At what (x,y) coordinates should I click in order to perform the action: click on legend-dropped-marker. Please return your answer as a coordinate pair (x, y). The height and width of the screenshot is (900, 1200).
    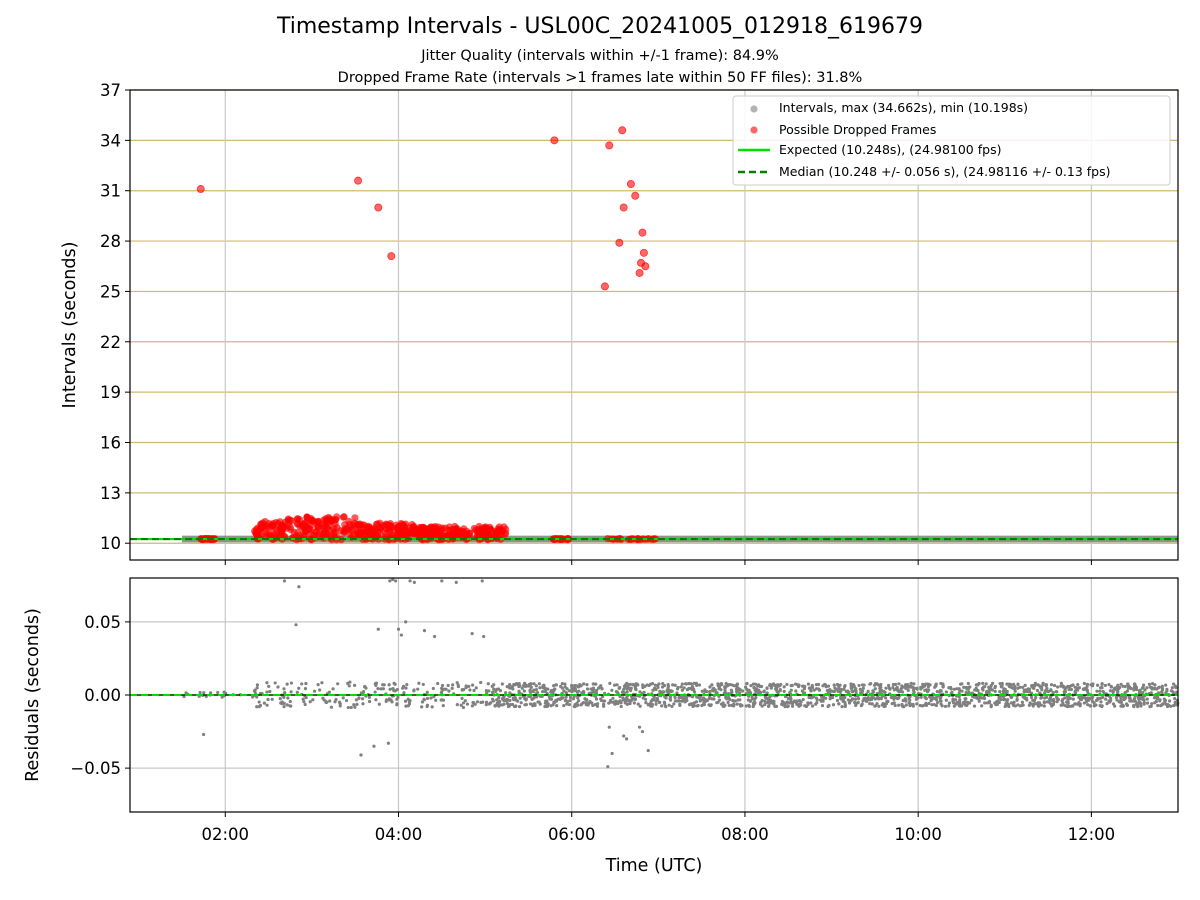
    Looking at the image, I should click on (754, 130).